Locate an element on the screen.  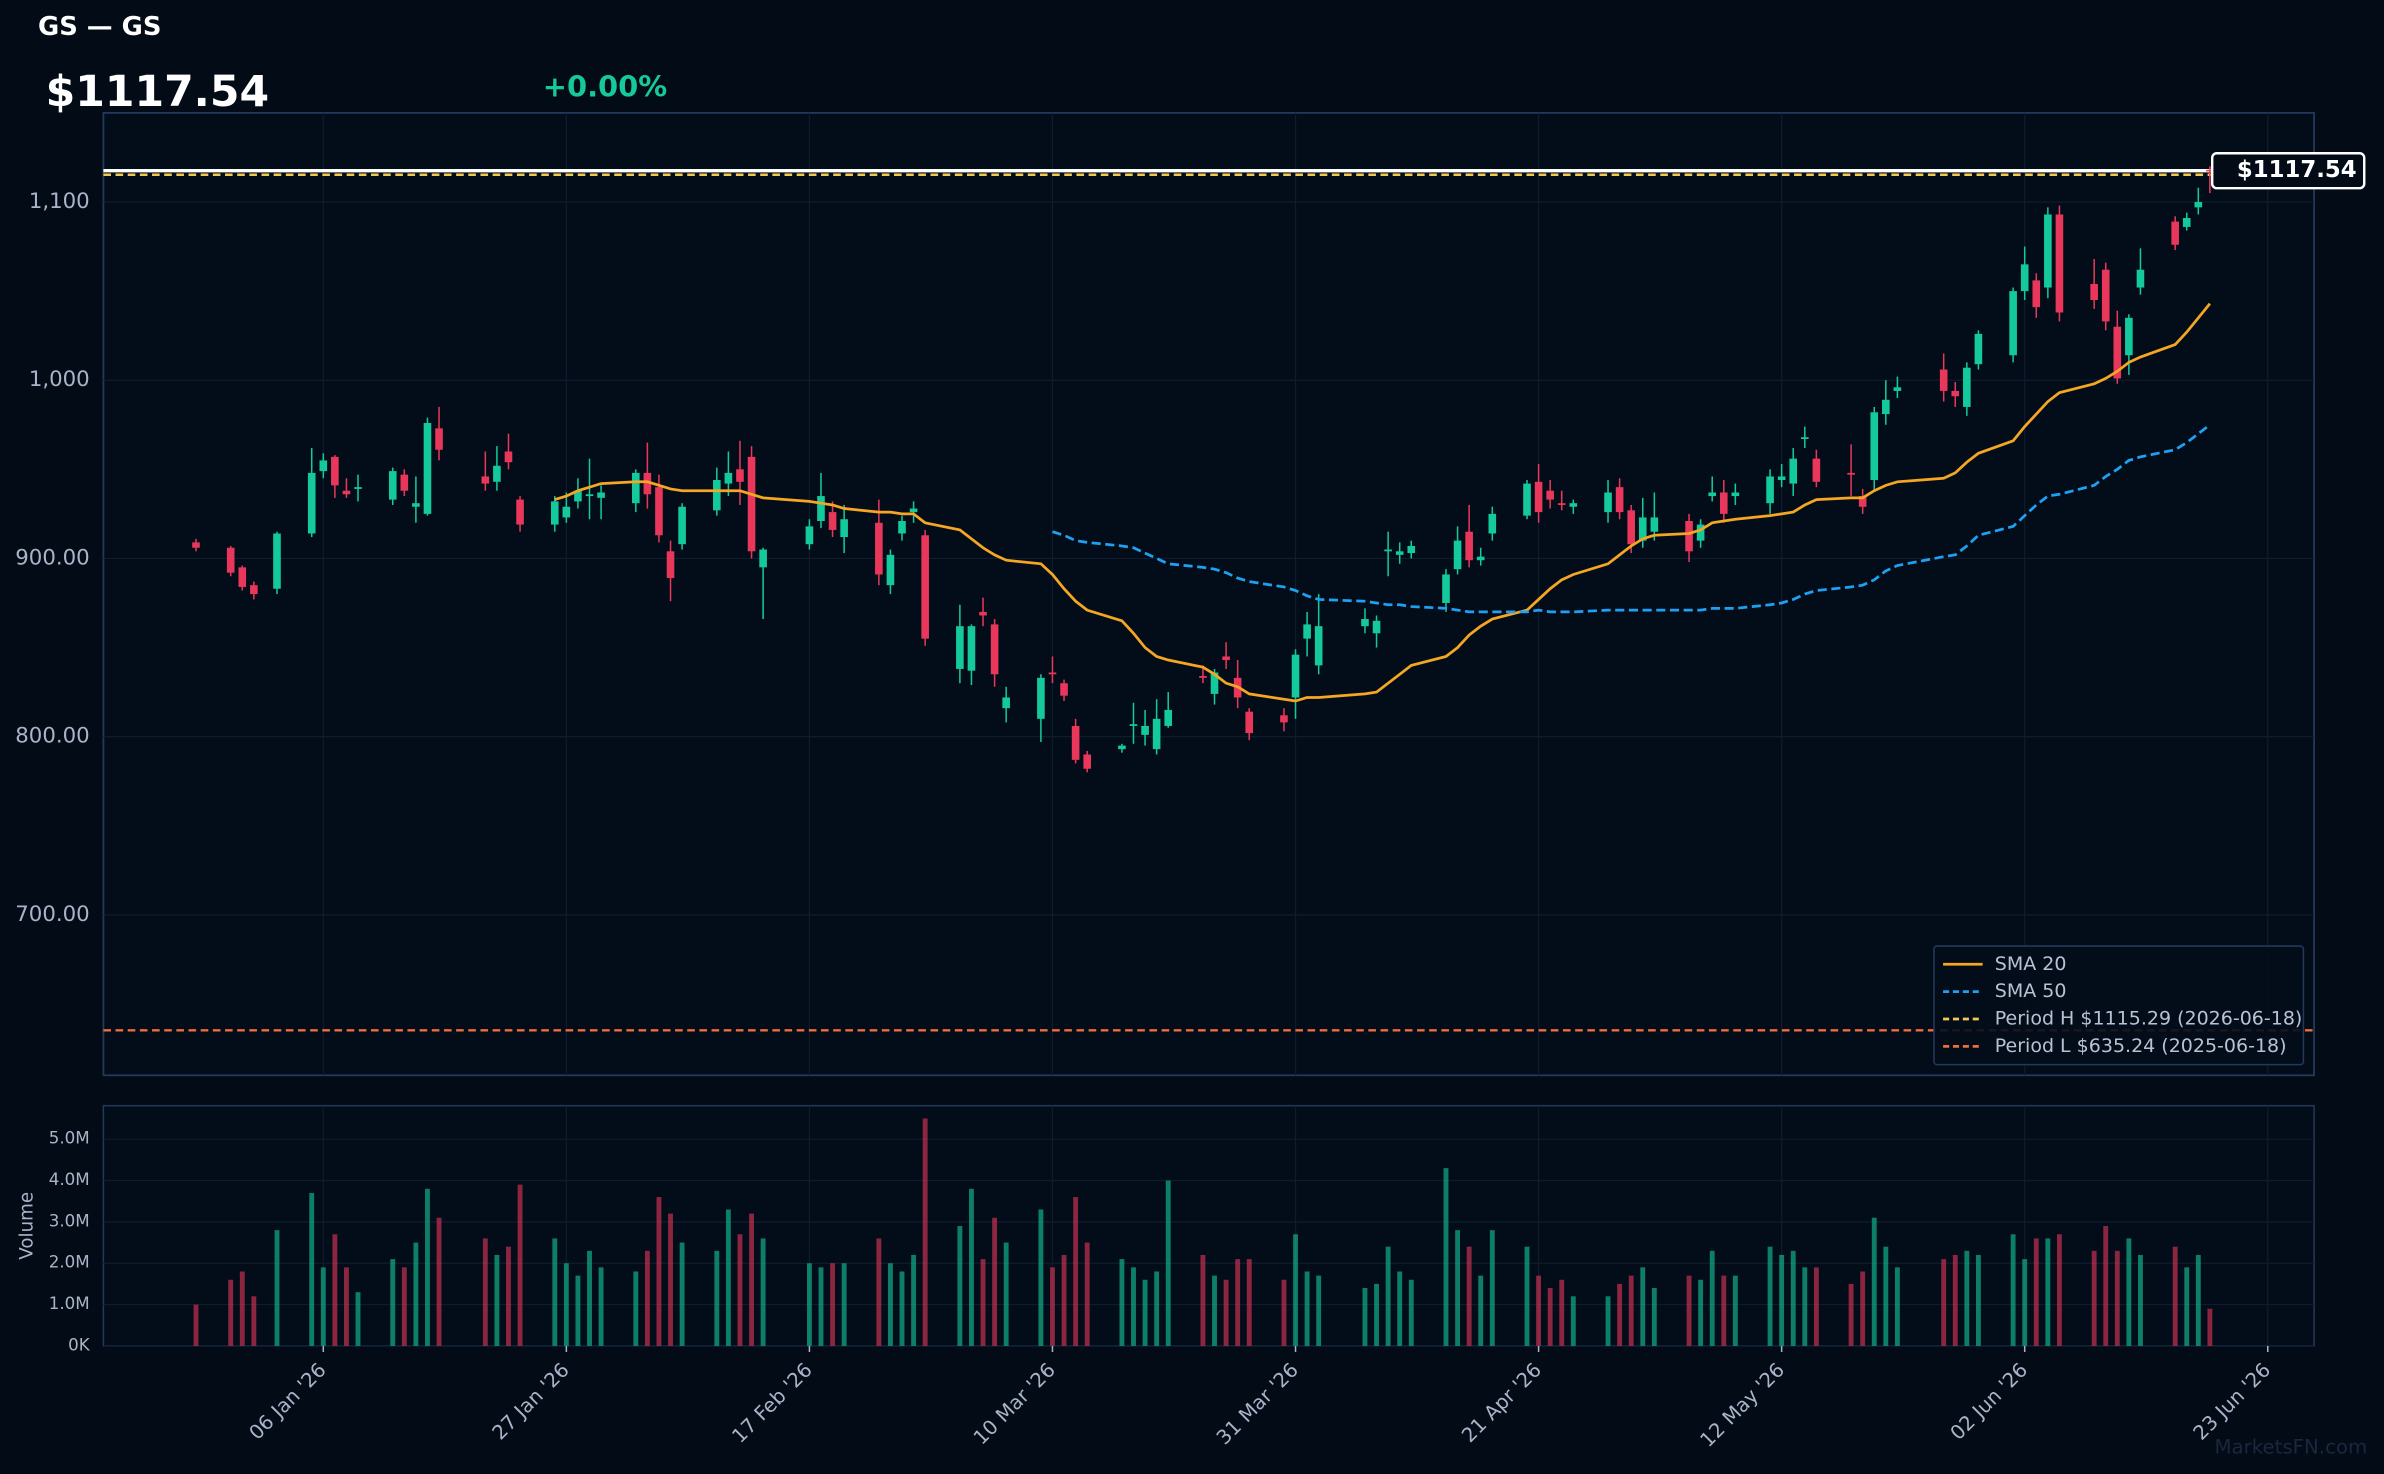
ma-line is located at coordinates (1631, 518).